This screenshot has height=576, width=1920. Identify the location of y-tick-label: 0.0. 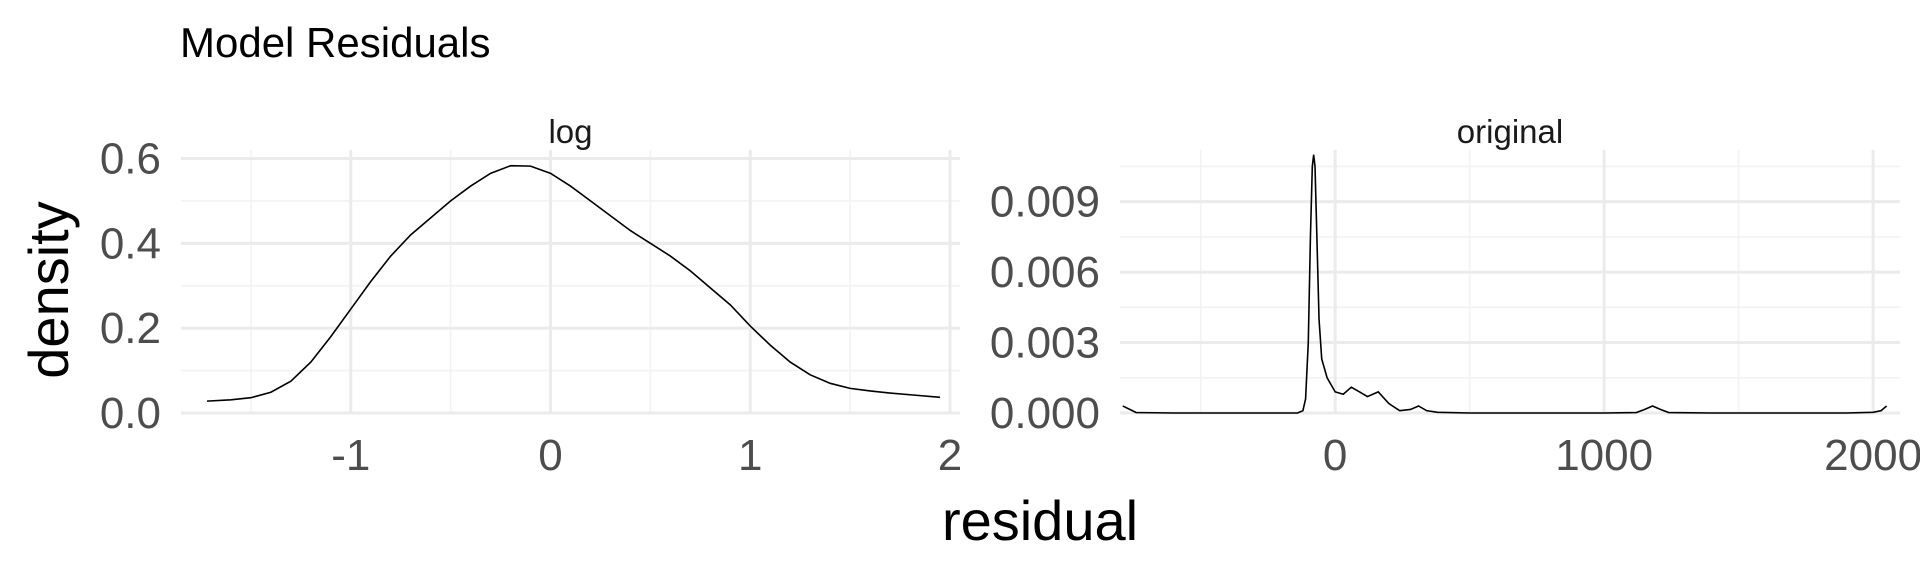
(130, 413).